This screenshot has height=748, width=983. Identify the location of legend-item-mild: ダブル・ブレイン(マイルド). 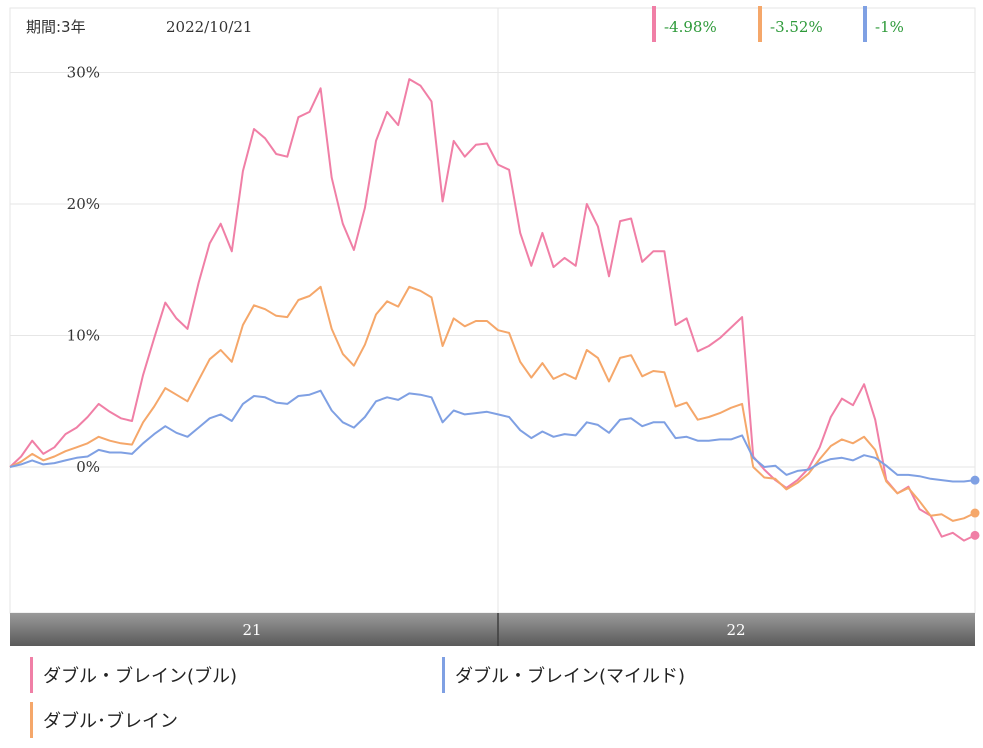
(563, 675).